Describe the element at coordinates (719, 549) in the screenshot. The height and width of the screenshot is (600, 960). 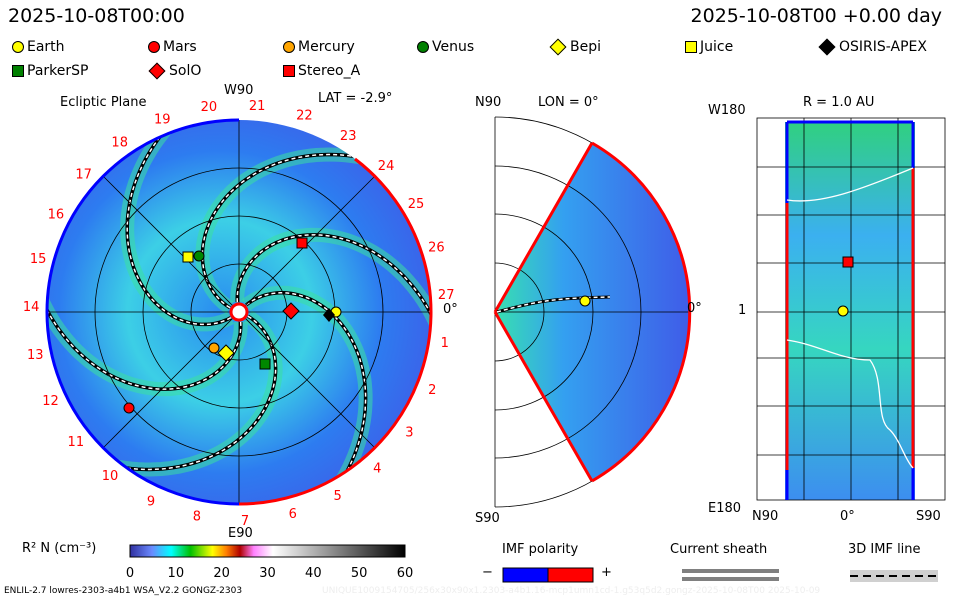
I see `current-sheath-label: Current sheath` at that location.